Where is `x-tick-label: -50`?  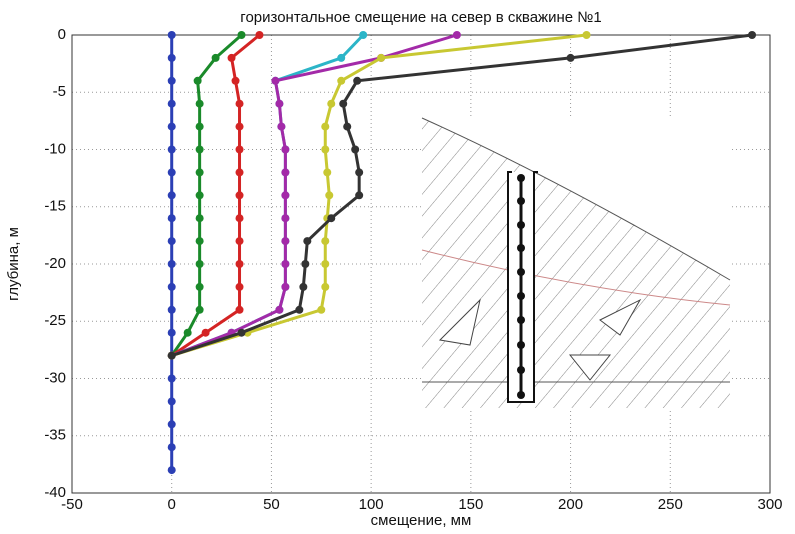 x-tick-label: -50 is located at coordinates (72, 504).